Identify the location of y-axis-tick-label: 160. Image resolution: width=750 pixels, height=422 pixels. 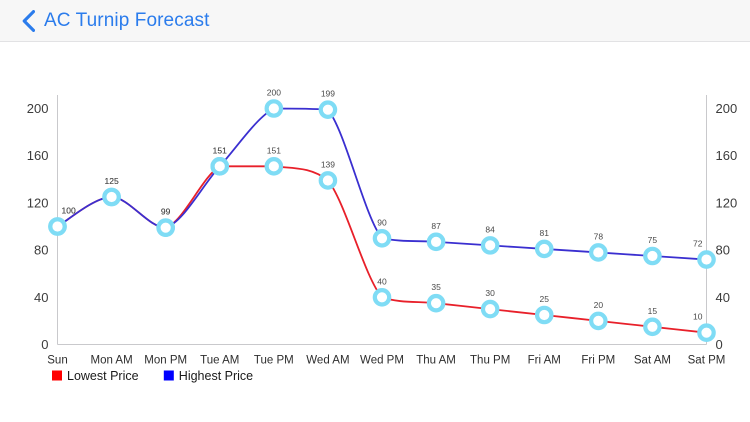
(38, 155).